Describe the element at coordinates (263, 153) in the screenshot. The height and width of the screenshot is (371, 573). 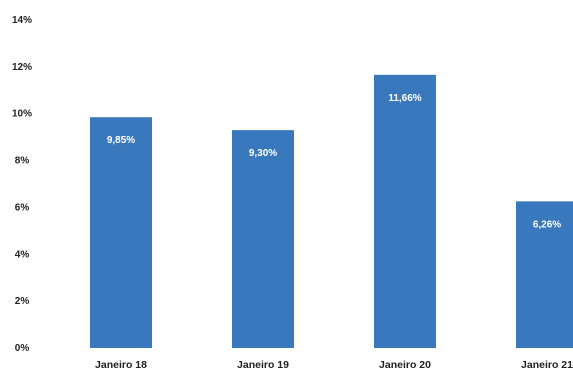
I see `bar-data-label: 9,30%` at that location.